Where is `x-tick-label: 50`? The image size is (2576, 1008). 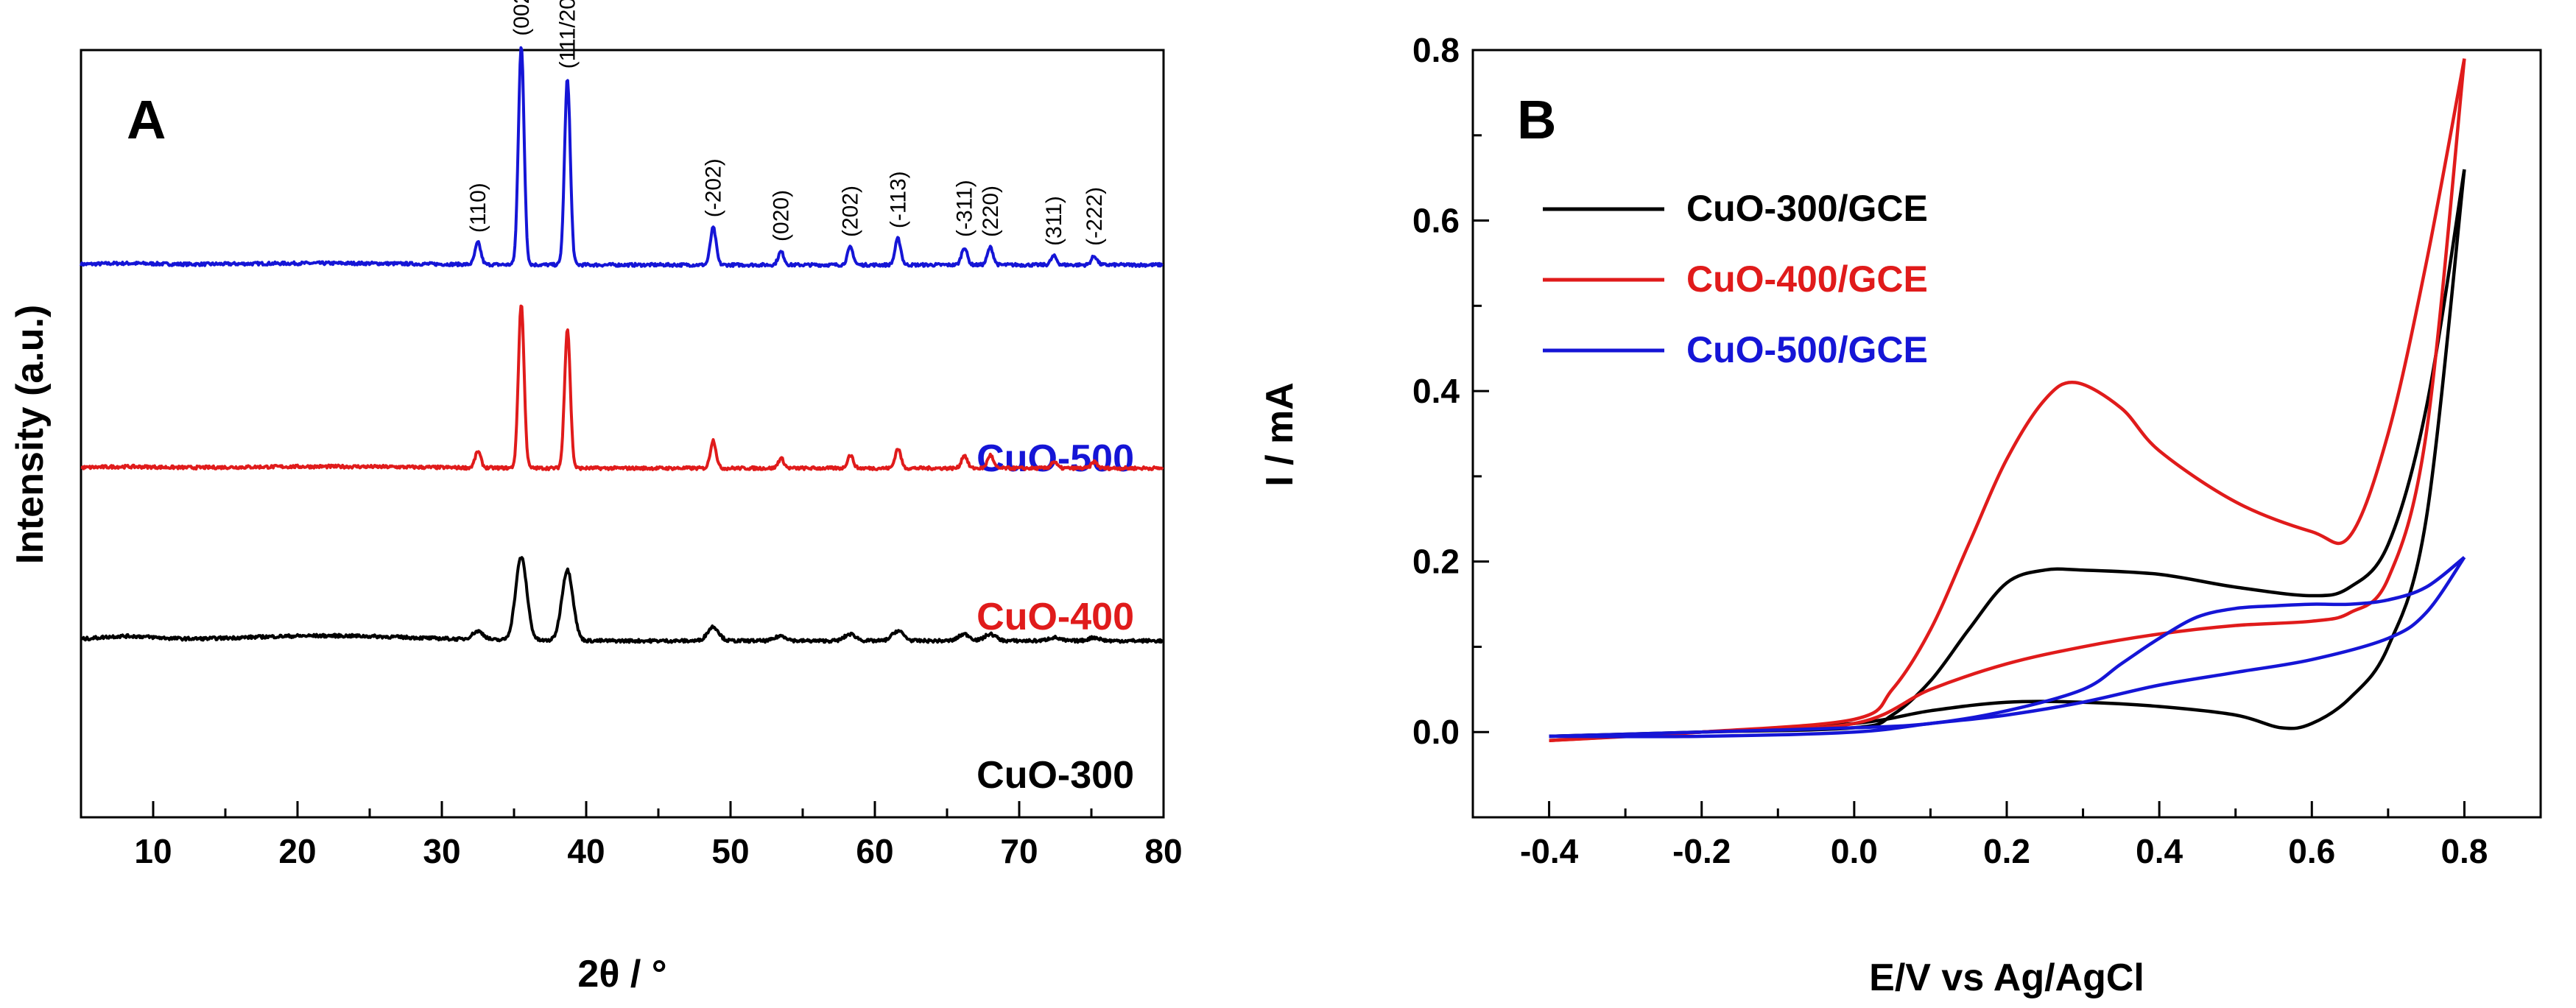 x-tick-label: 50 is located at coordinates (730, 851).